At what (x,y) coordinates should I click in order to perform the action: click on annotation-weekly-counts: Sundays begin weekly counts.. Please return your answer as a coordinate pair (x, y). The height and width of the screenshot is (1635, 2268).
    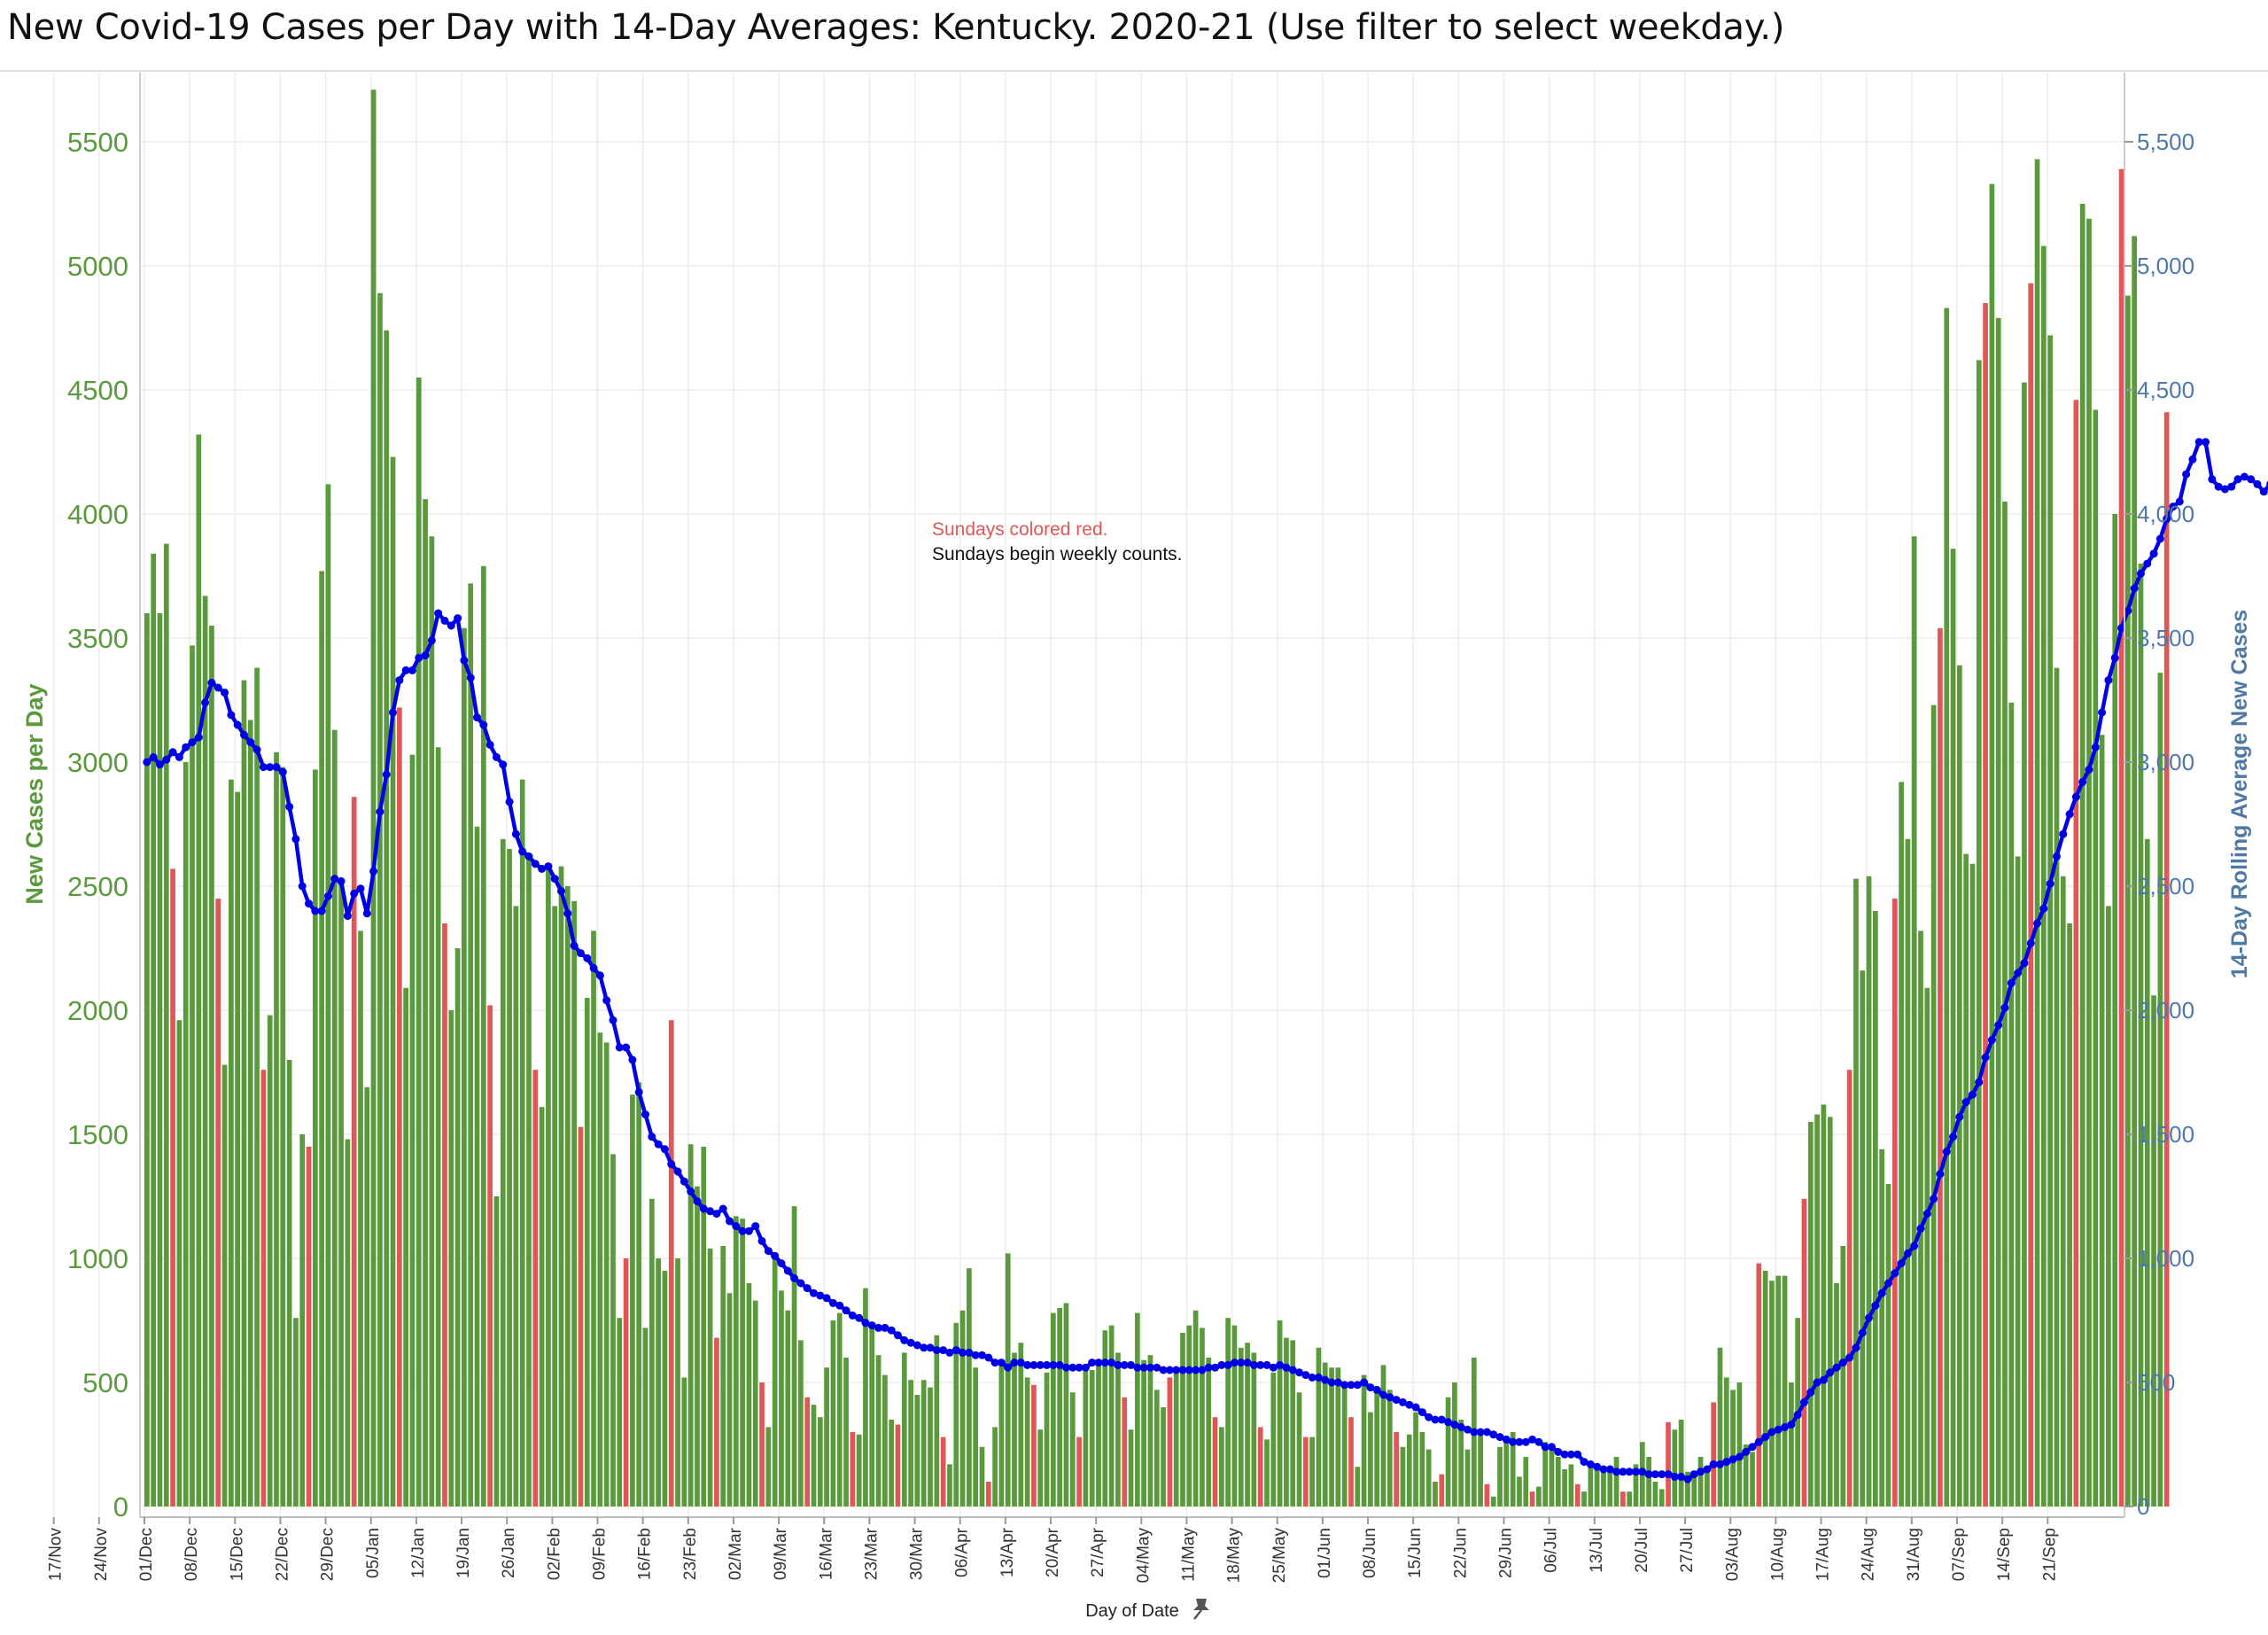
    Looking at the image, I should click on (1057, 554).